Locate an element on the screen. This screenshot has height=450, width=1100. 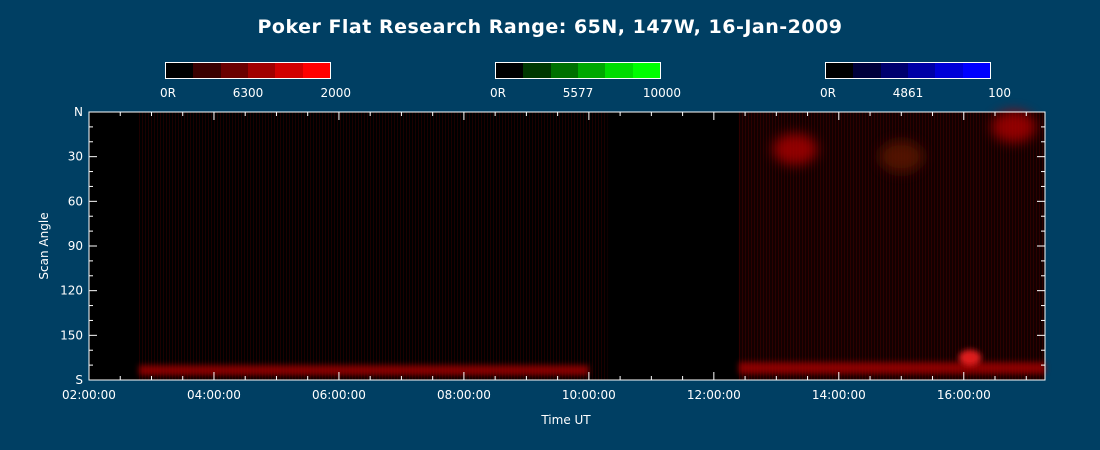
y-tick-label: 90 is located at coordinates (75, 246).